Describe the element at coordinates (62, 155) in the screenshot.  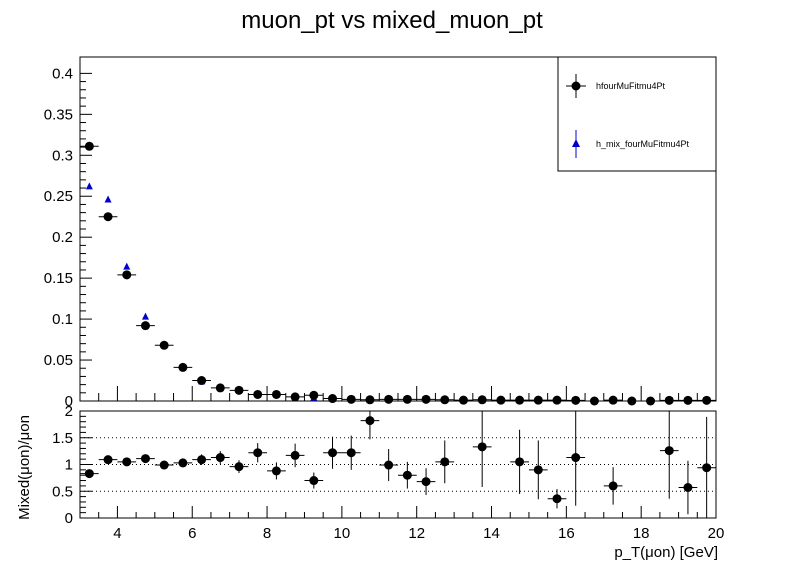
I see `main-y-tick-label: 0.3` at that location.